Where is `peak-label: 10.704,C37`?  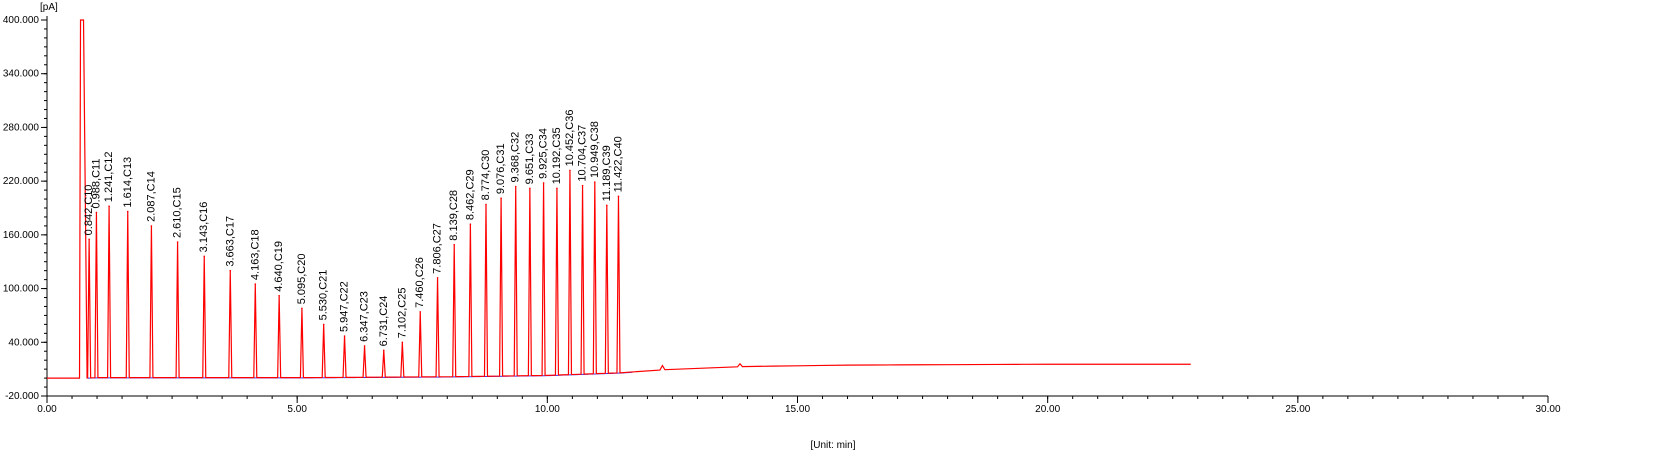 peak-label: 10.704,C37 is located at coordinates (583, 153).